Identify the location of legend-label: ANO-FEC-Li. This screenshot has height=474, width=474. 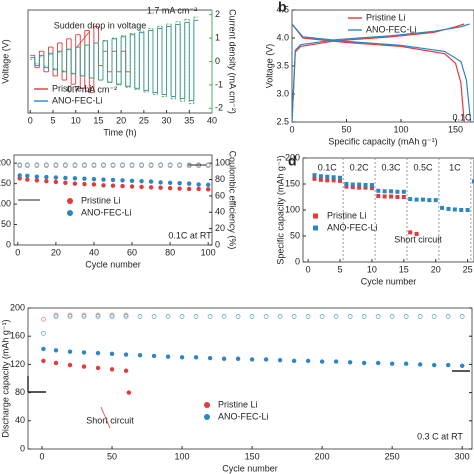
(391, 29).